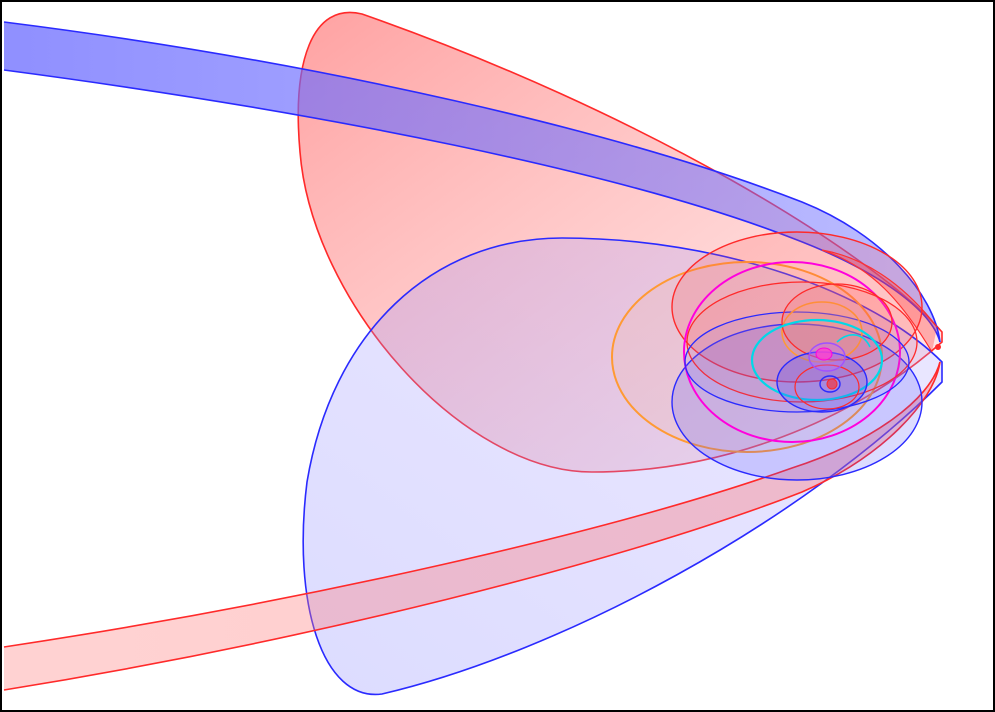  I want to click on magenta-blob, so click(824, 354).